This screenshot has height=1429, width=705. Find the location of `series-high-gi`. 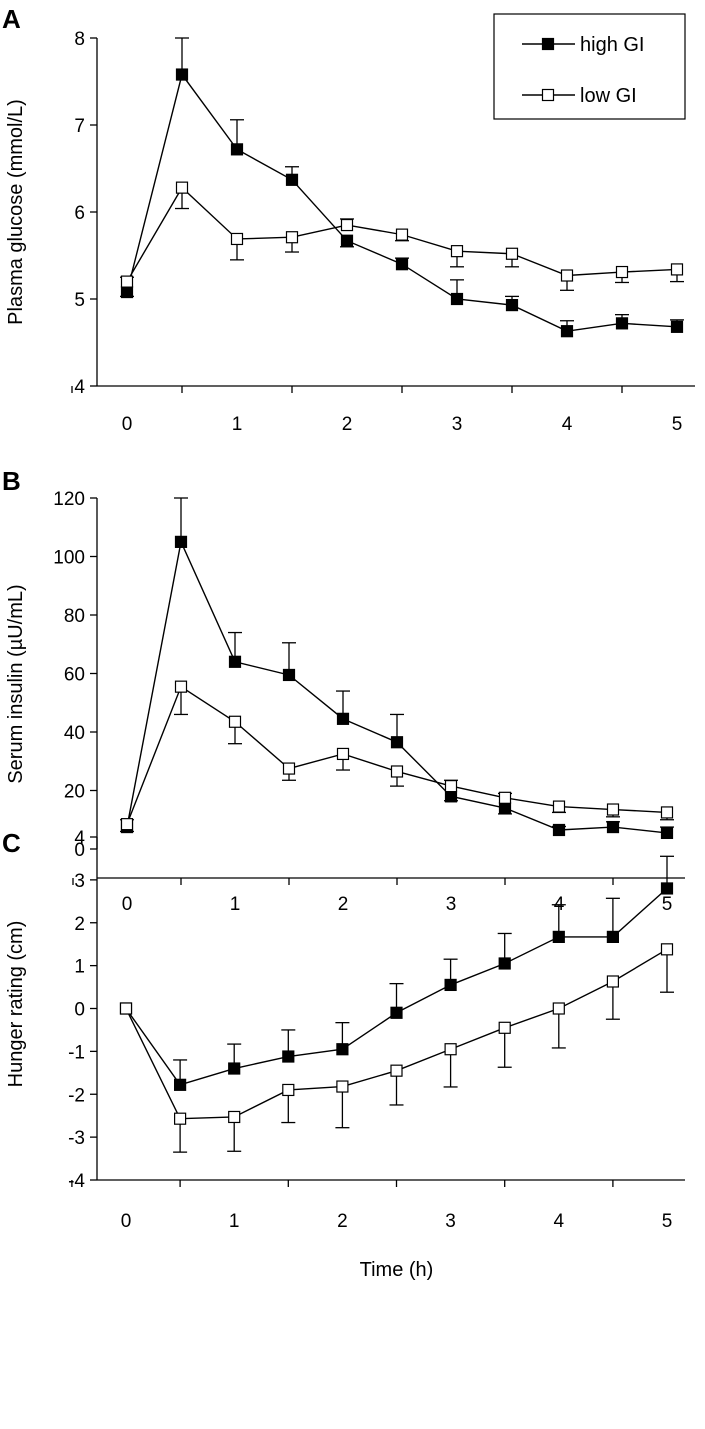

series-high-gi is located at coordinates (396, 973).